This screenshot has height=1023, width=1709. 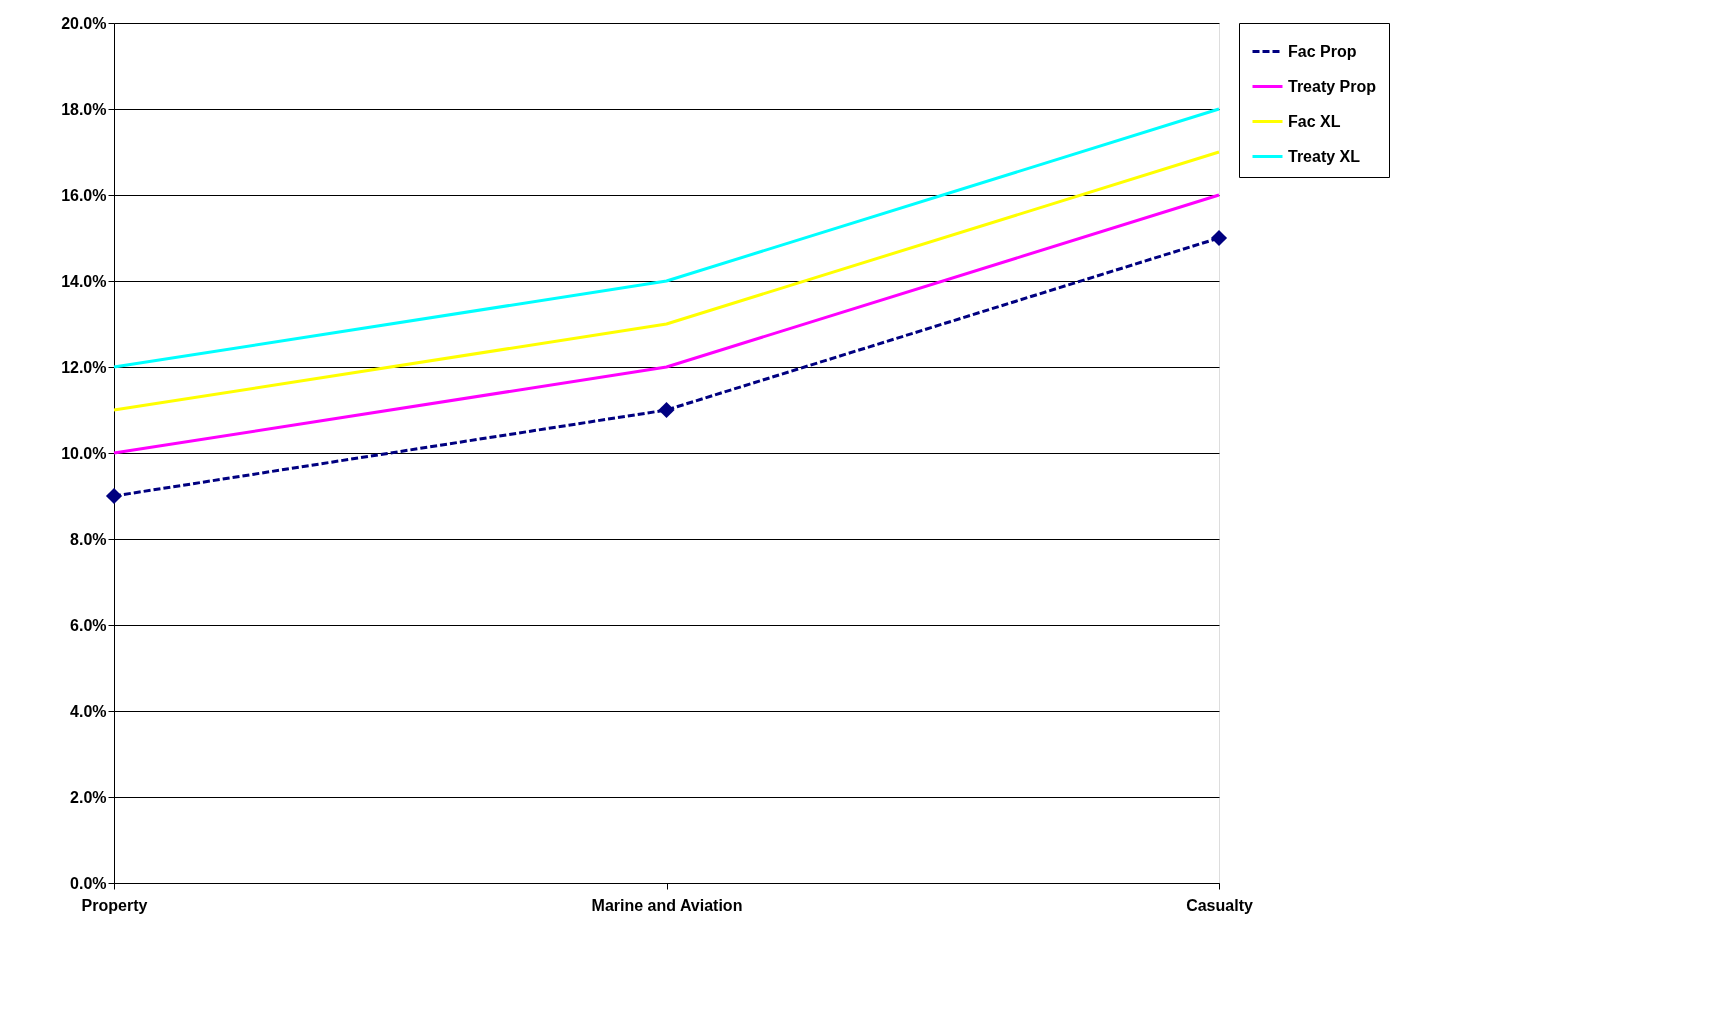 I want to click on y-tick-label: 4.0%, so click(x=88, y=711).